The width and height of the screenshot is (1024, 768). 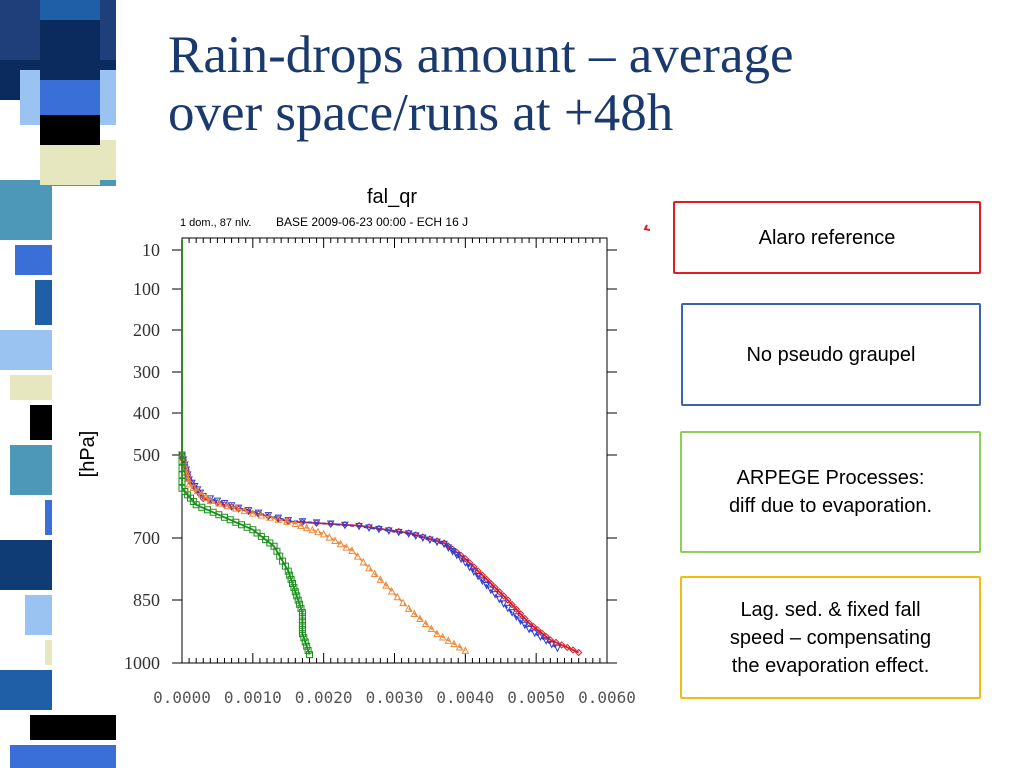 What do you see at coordinates (831, 354) in the screenshot?
I see `legend-no-pseudo-graupel: No pseudo graupel` at bounding box center [831, 354].